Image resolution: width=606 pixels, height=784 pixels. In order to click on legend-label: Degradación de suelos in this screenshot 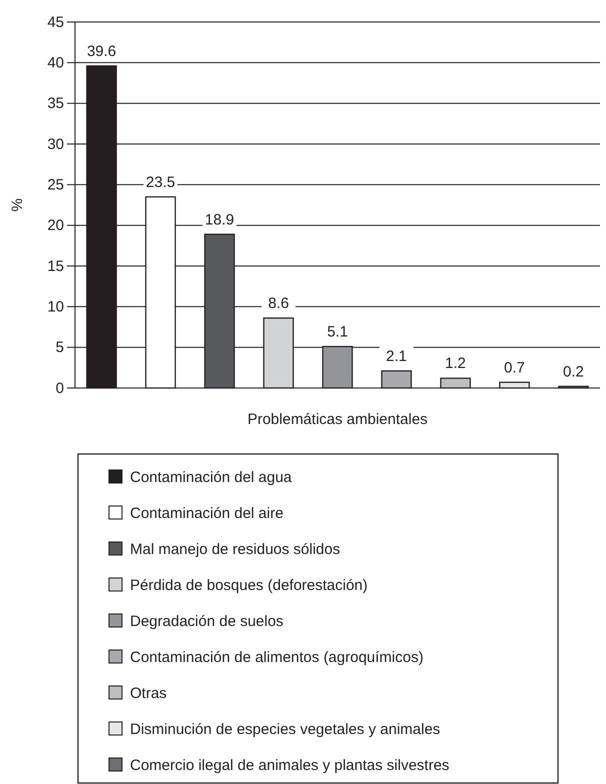, I will do `click(207, 621)`.